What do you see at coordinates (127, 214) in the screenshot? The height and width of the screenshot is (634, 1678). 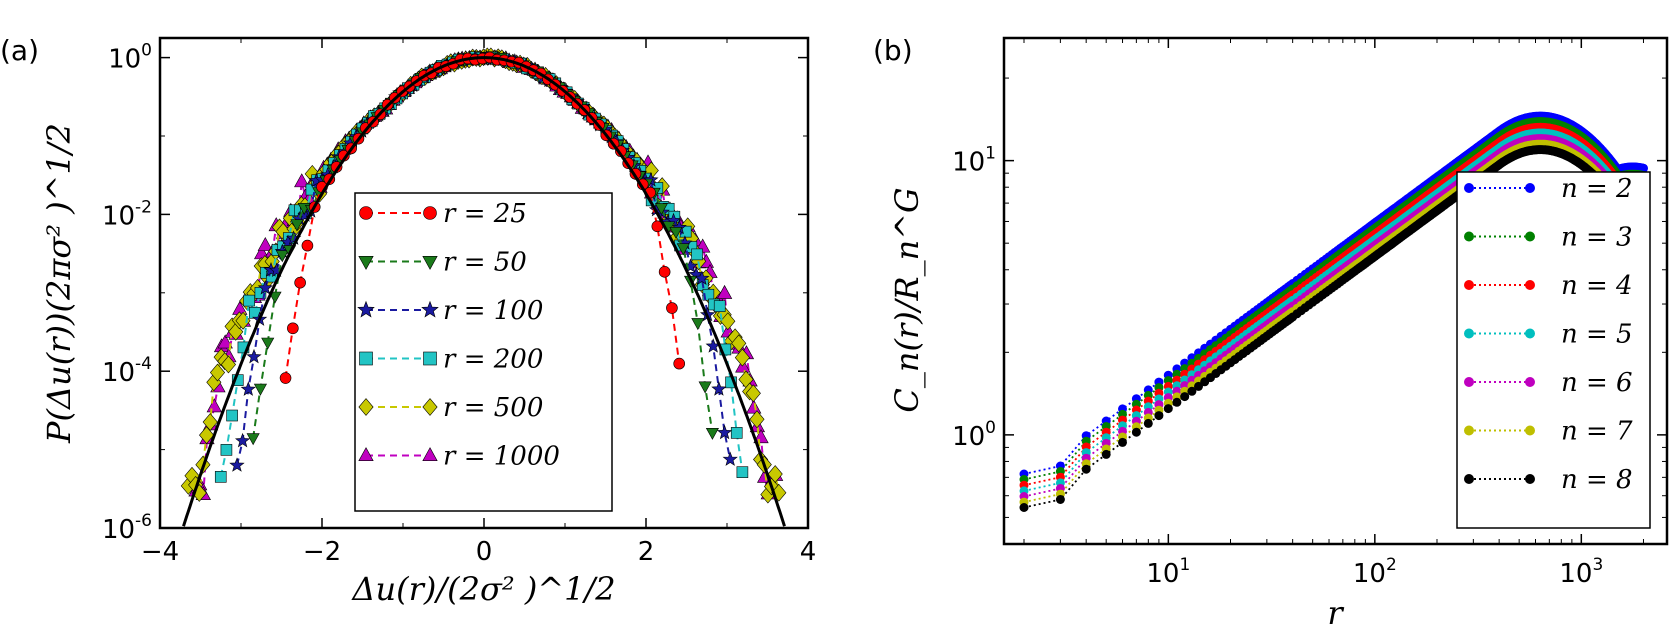 I see `panel-a-ytick: 10⁻²` at bounding box center [127, 214].